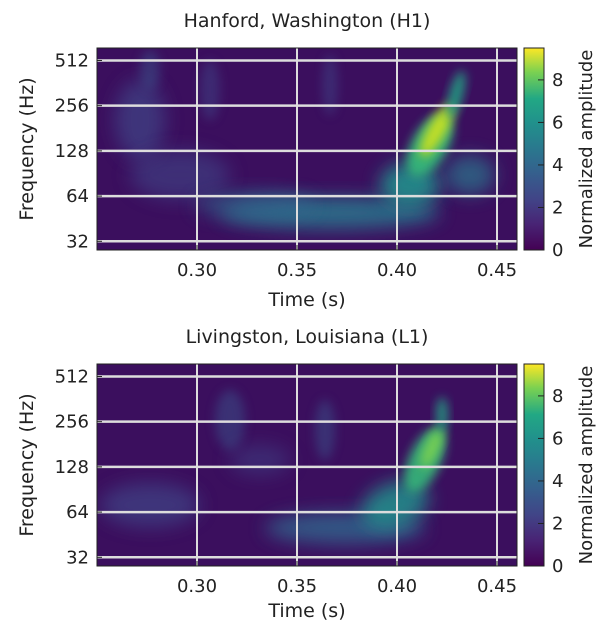 This screenshot has width=605, height=626. What do you see at coordinates (255, 205) in the screenshot?
I see `signal-band` at bounding box center [255, 205].